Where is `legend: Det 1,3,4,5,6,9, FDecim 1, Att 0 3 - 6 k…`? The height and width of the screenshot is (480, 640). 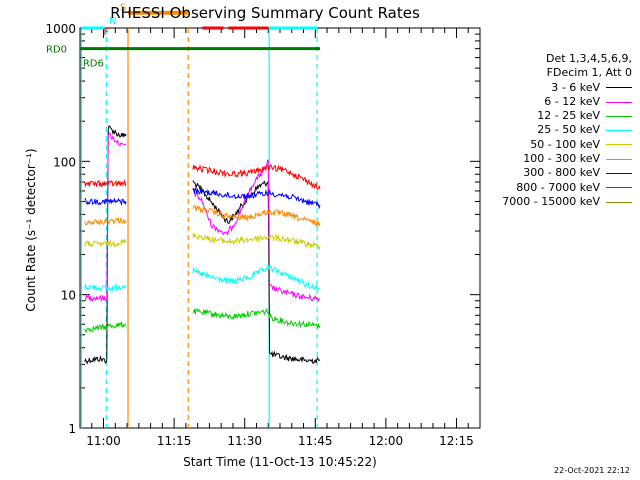 legend: Det 1,3,4,5,6,9, FDecim 1, Att 0 3 - 6 k… is located at coordinates (547, 130).